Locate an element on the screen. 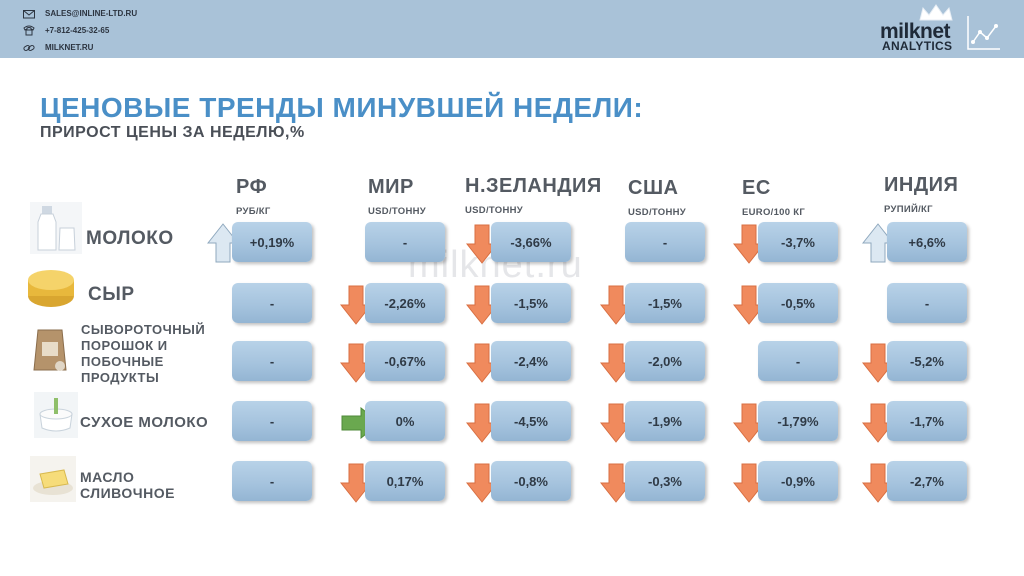  whey-bag-icon is located at coordinates (50, 350).